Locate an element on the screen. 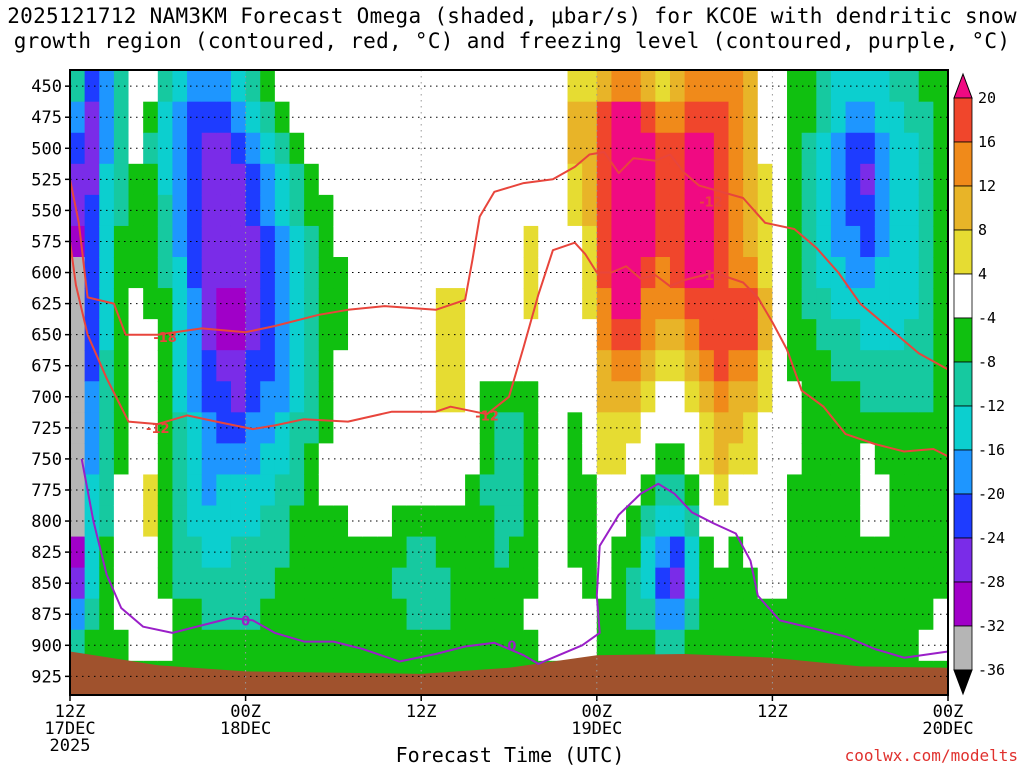  terrain-surface is located at coordinates (509, 673).